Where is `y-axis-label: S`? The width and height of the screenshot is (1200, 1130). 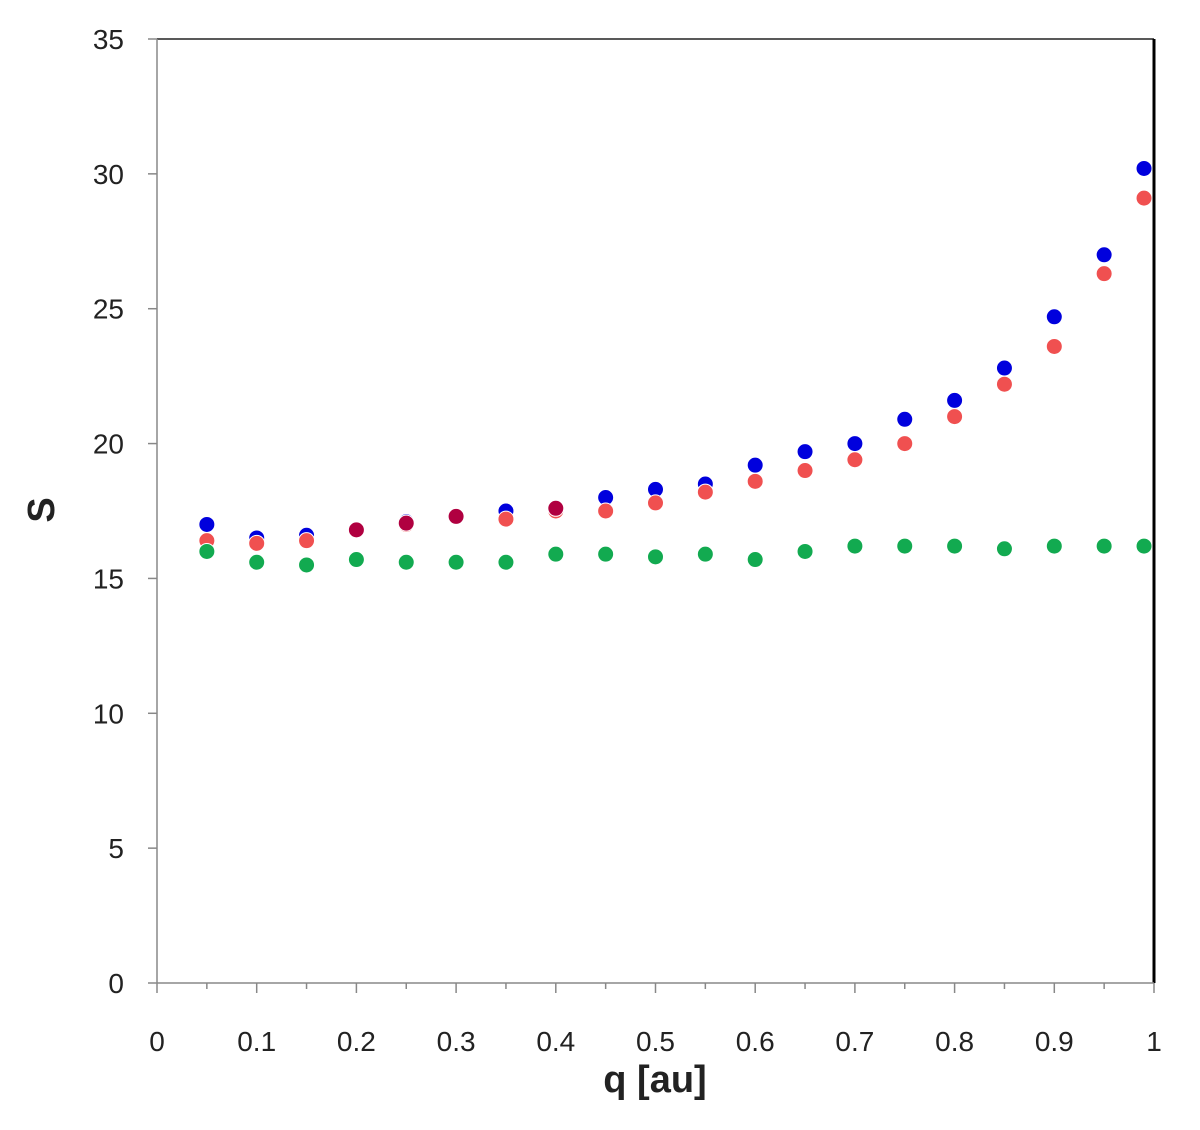
y-axis-label: S is located at coordinates (42, 509).